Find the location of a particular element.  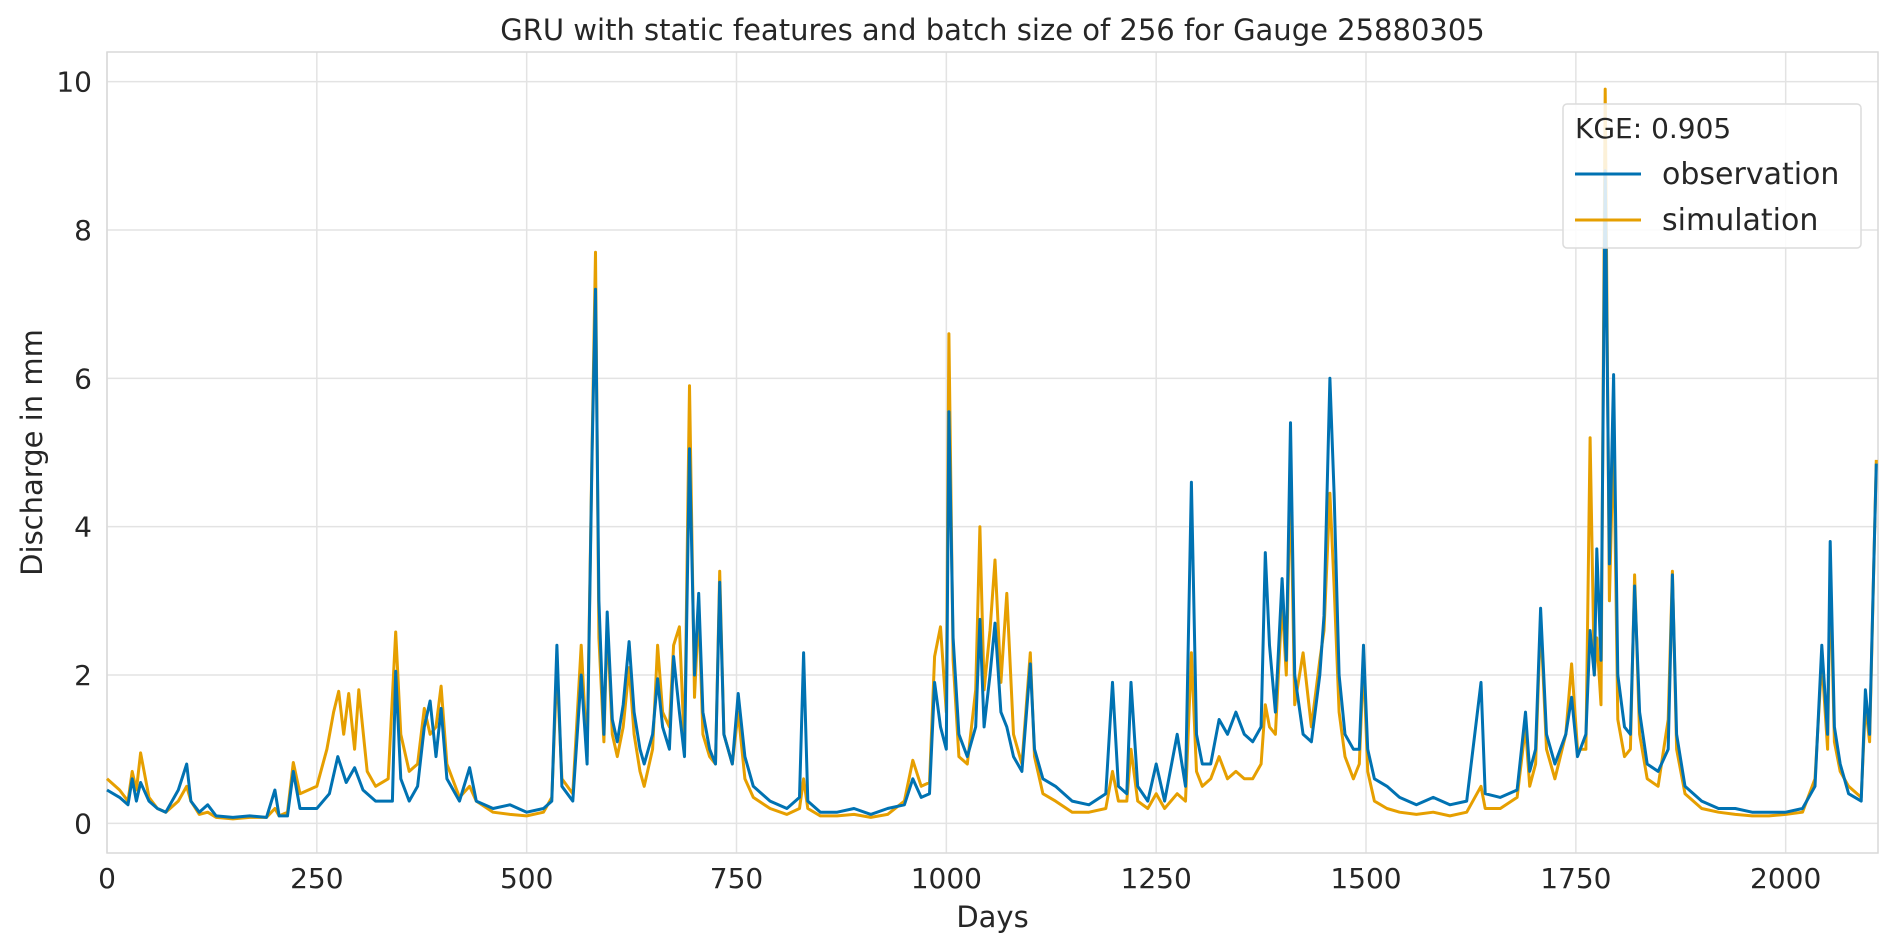

x-tick-label: 750 is located at coordinates (736, 878).